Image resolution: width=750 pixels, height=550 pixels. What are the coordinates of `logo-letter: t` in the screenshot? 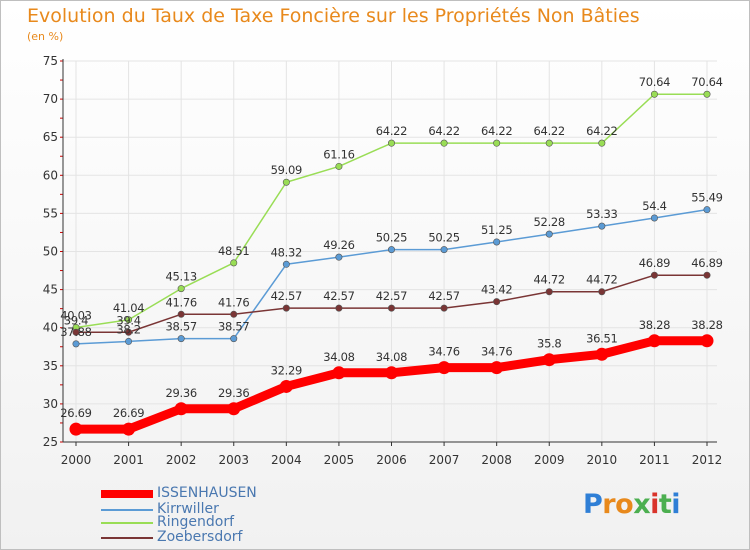 It's located at (665, 504).